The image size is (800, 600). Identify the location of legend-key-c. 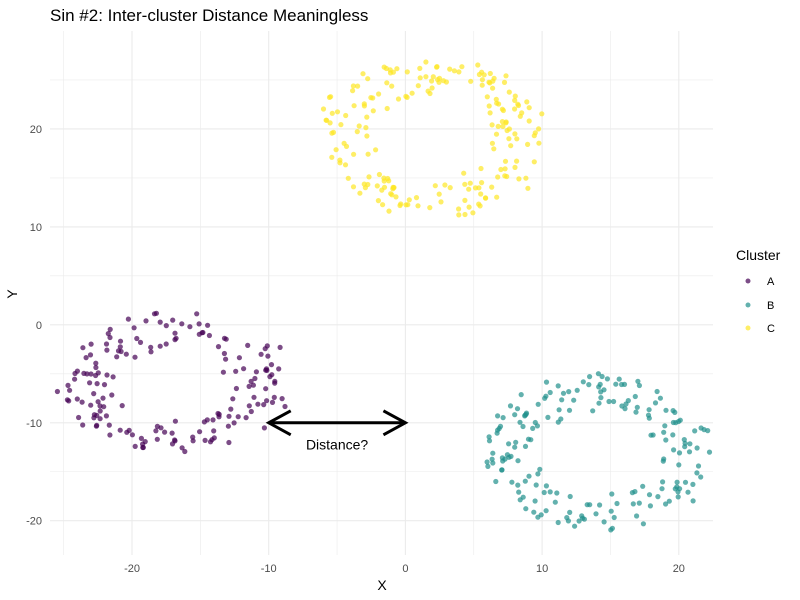
(748, 328).